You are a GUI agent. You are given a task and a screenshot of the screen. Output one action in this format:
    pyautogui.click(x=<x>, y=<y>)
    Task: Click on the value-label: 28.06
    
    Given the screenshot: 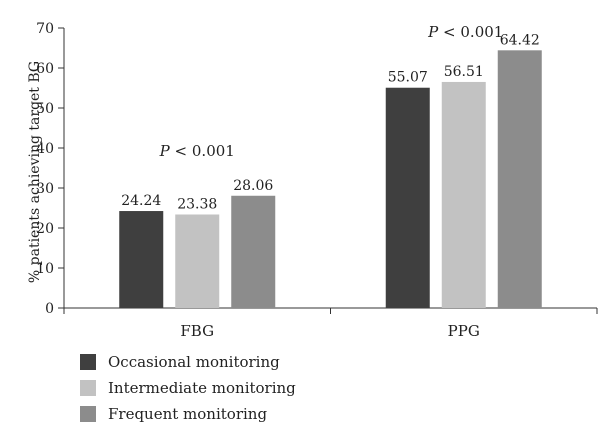 What is the action you would take?
    pyautogui.click(x=253, y=186)
    